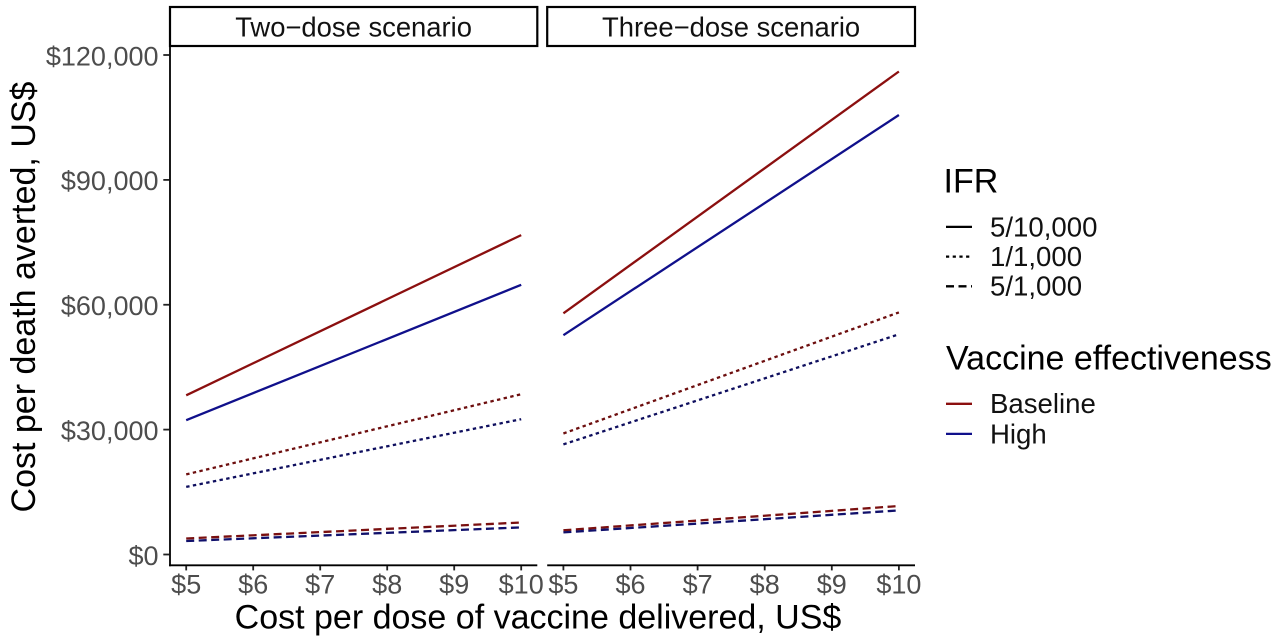 This screenshot has height=643, width=1280. What do you see at coordinates (1043, 403) in the screenshot?
I see `svg-text: Baseline` at bounding box center [1043, 403].